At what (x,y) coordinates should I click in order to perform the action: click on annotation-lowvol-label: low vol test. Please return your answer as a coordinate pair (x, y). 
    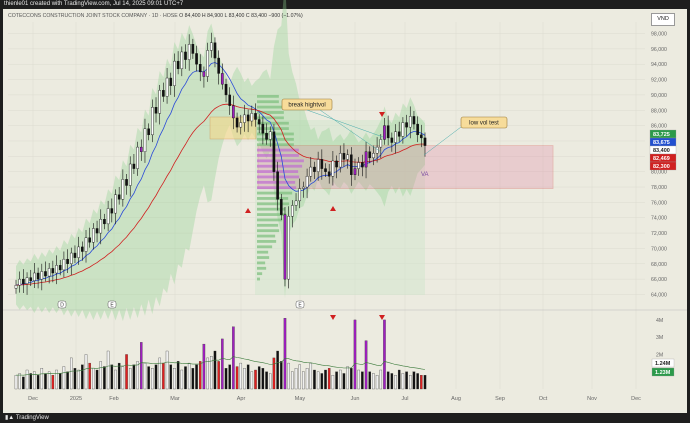
    Looking at the image, I should click on (484, 124).